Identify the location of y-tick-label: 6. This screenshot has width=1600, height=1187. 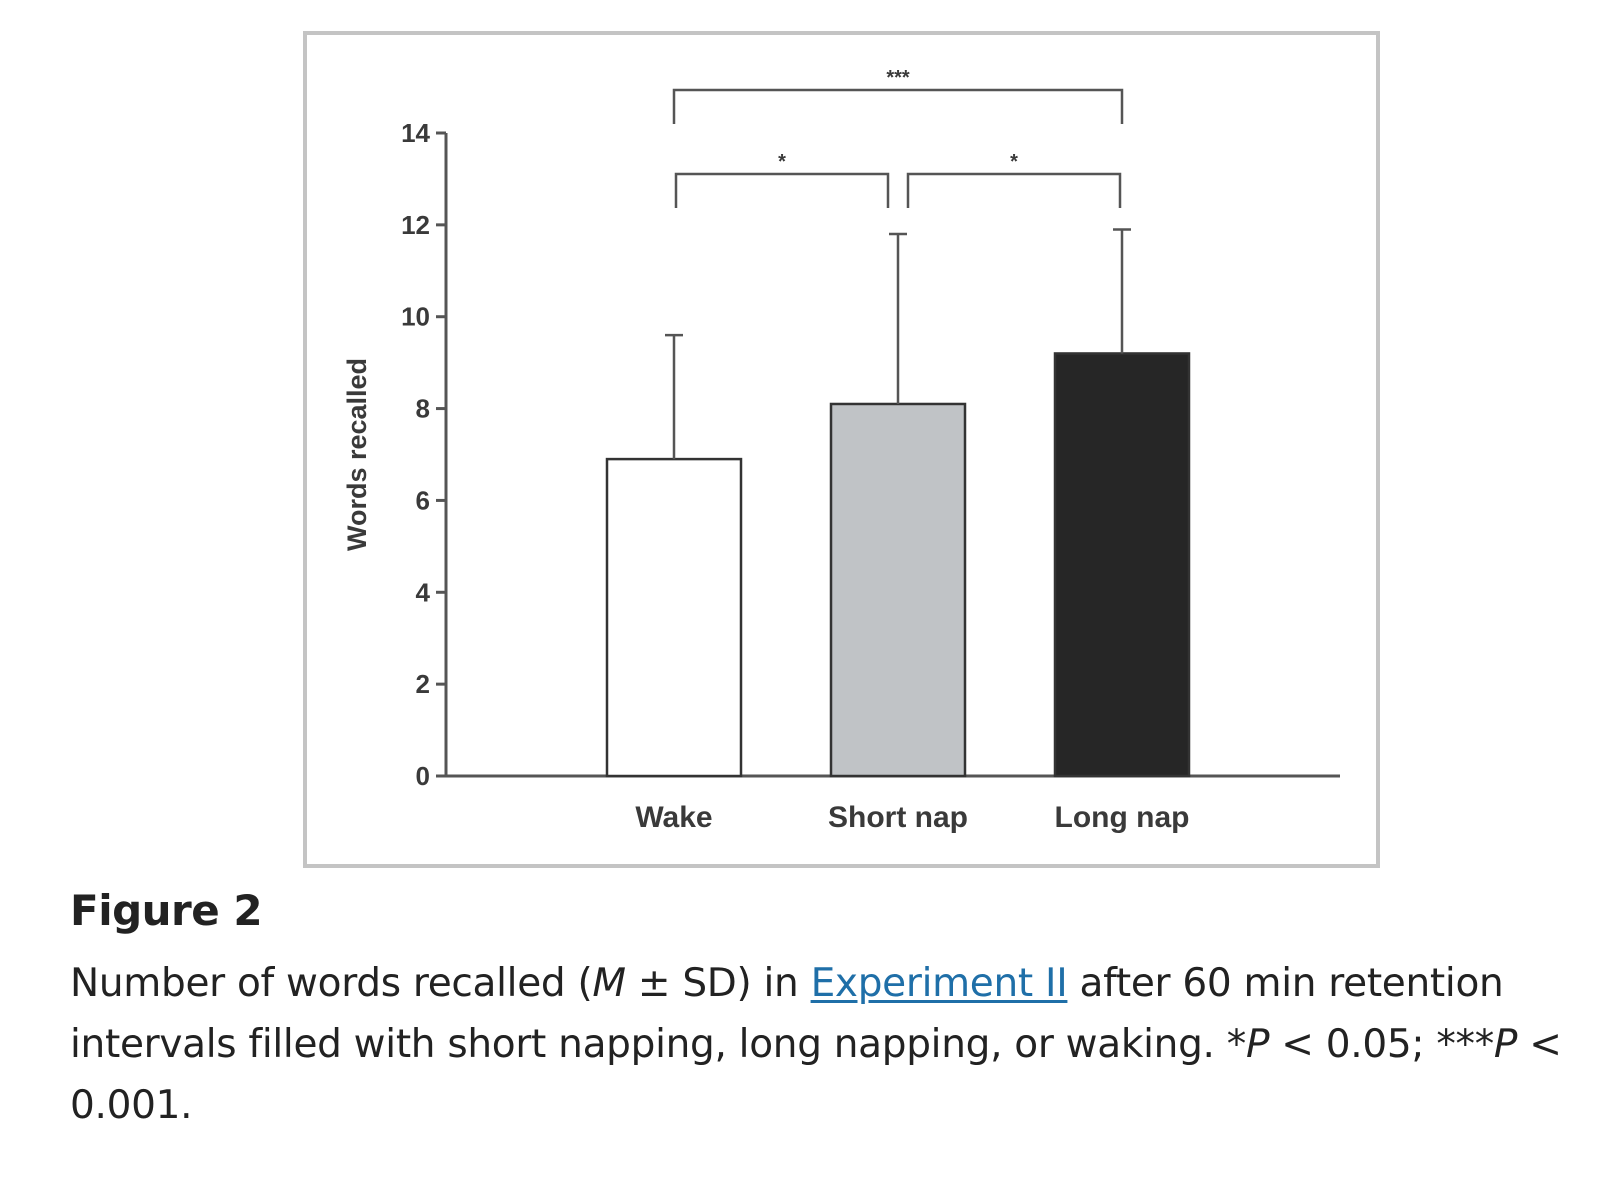
(423, 500).